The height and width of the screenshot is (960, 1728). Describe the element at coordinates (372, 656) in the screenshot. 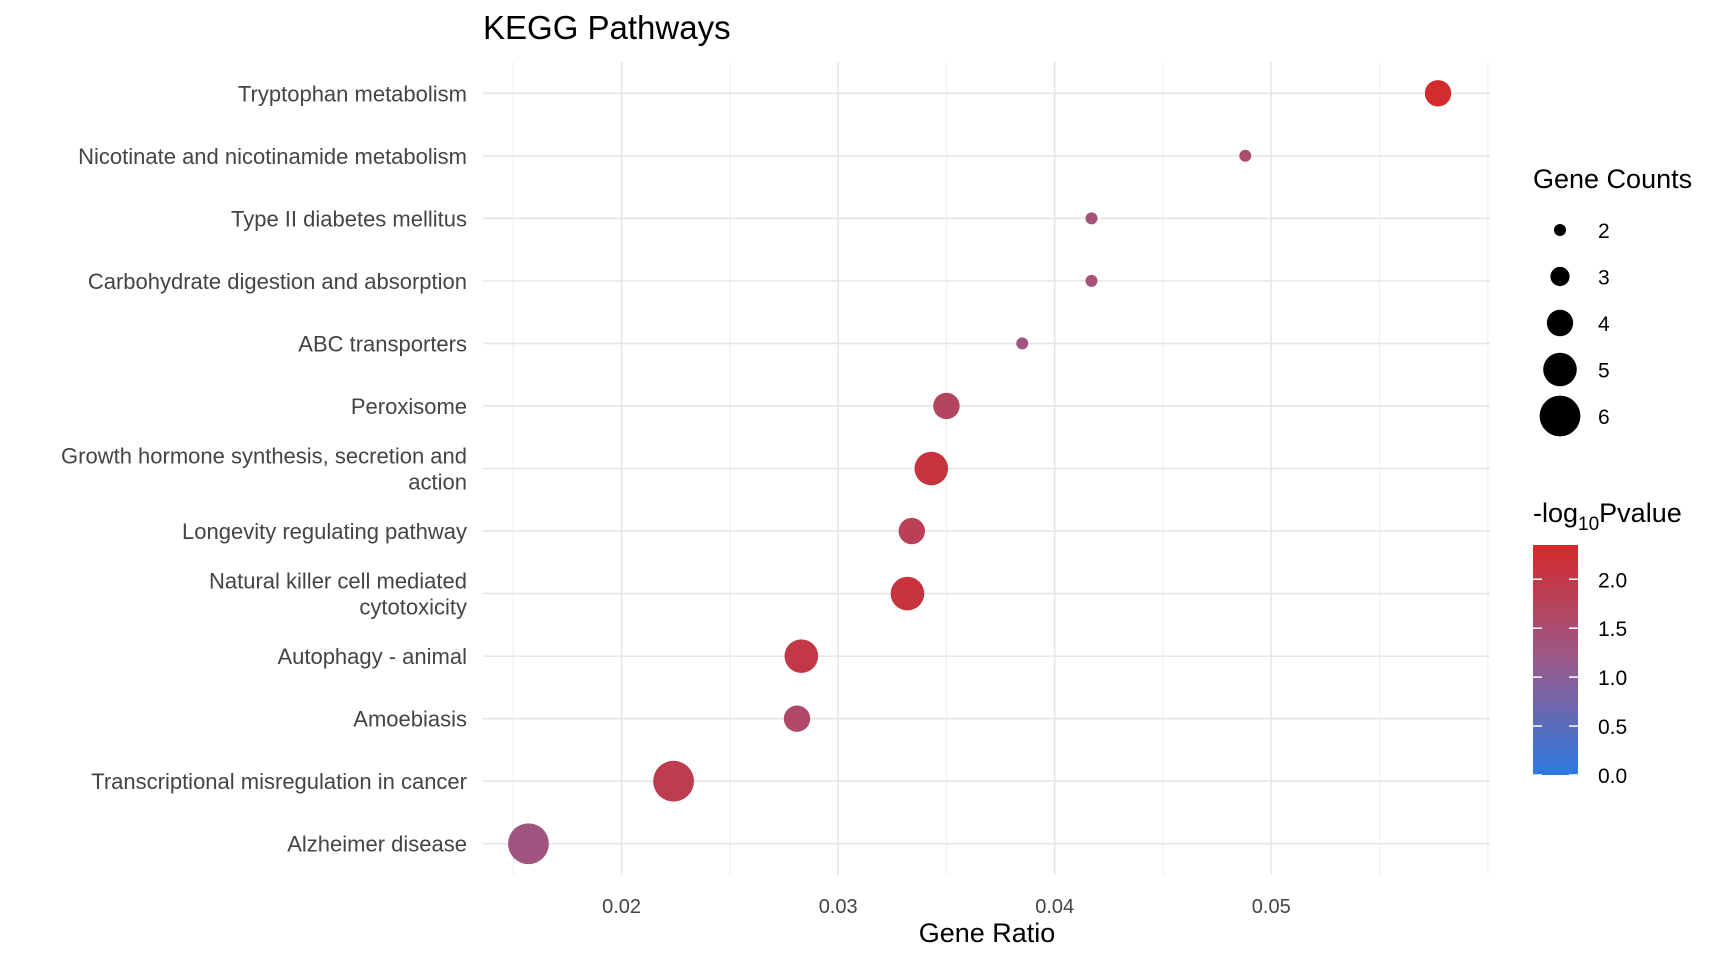

I see `y-tick-label: Autophagy - animal` at that location.